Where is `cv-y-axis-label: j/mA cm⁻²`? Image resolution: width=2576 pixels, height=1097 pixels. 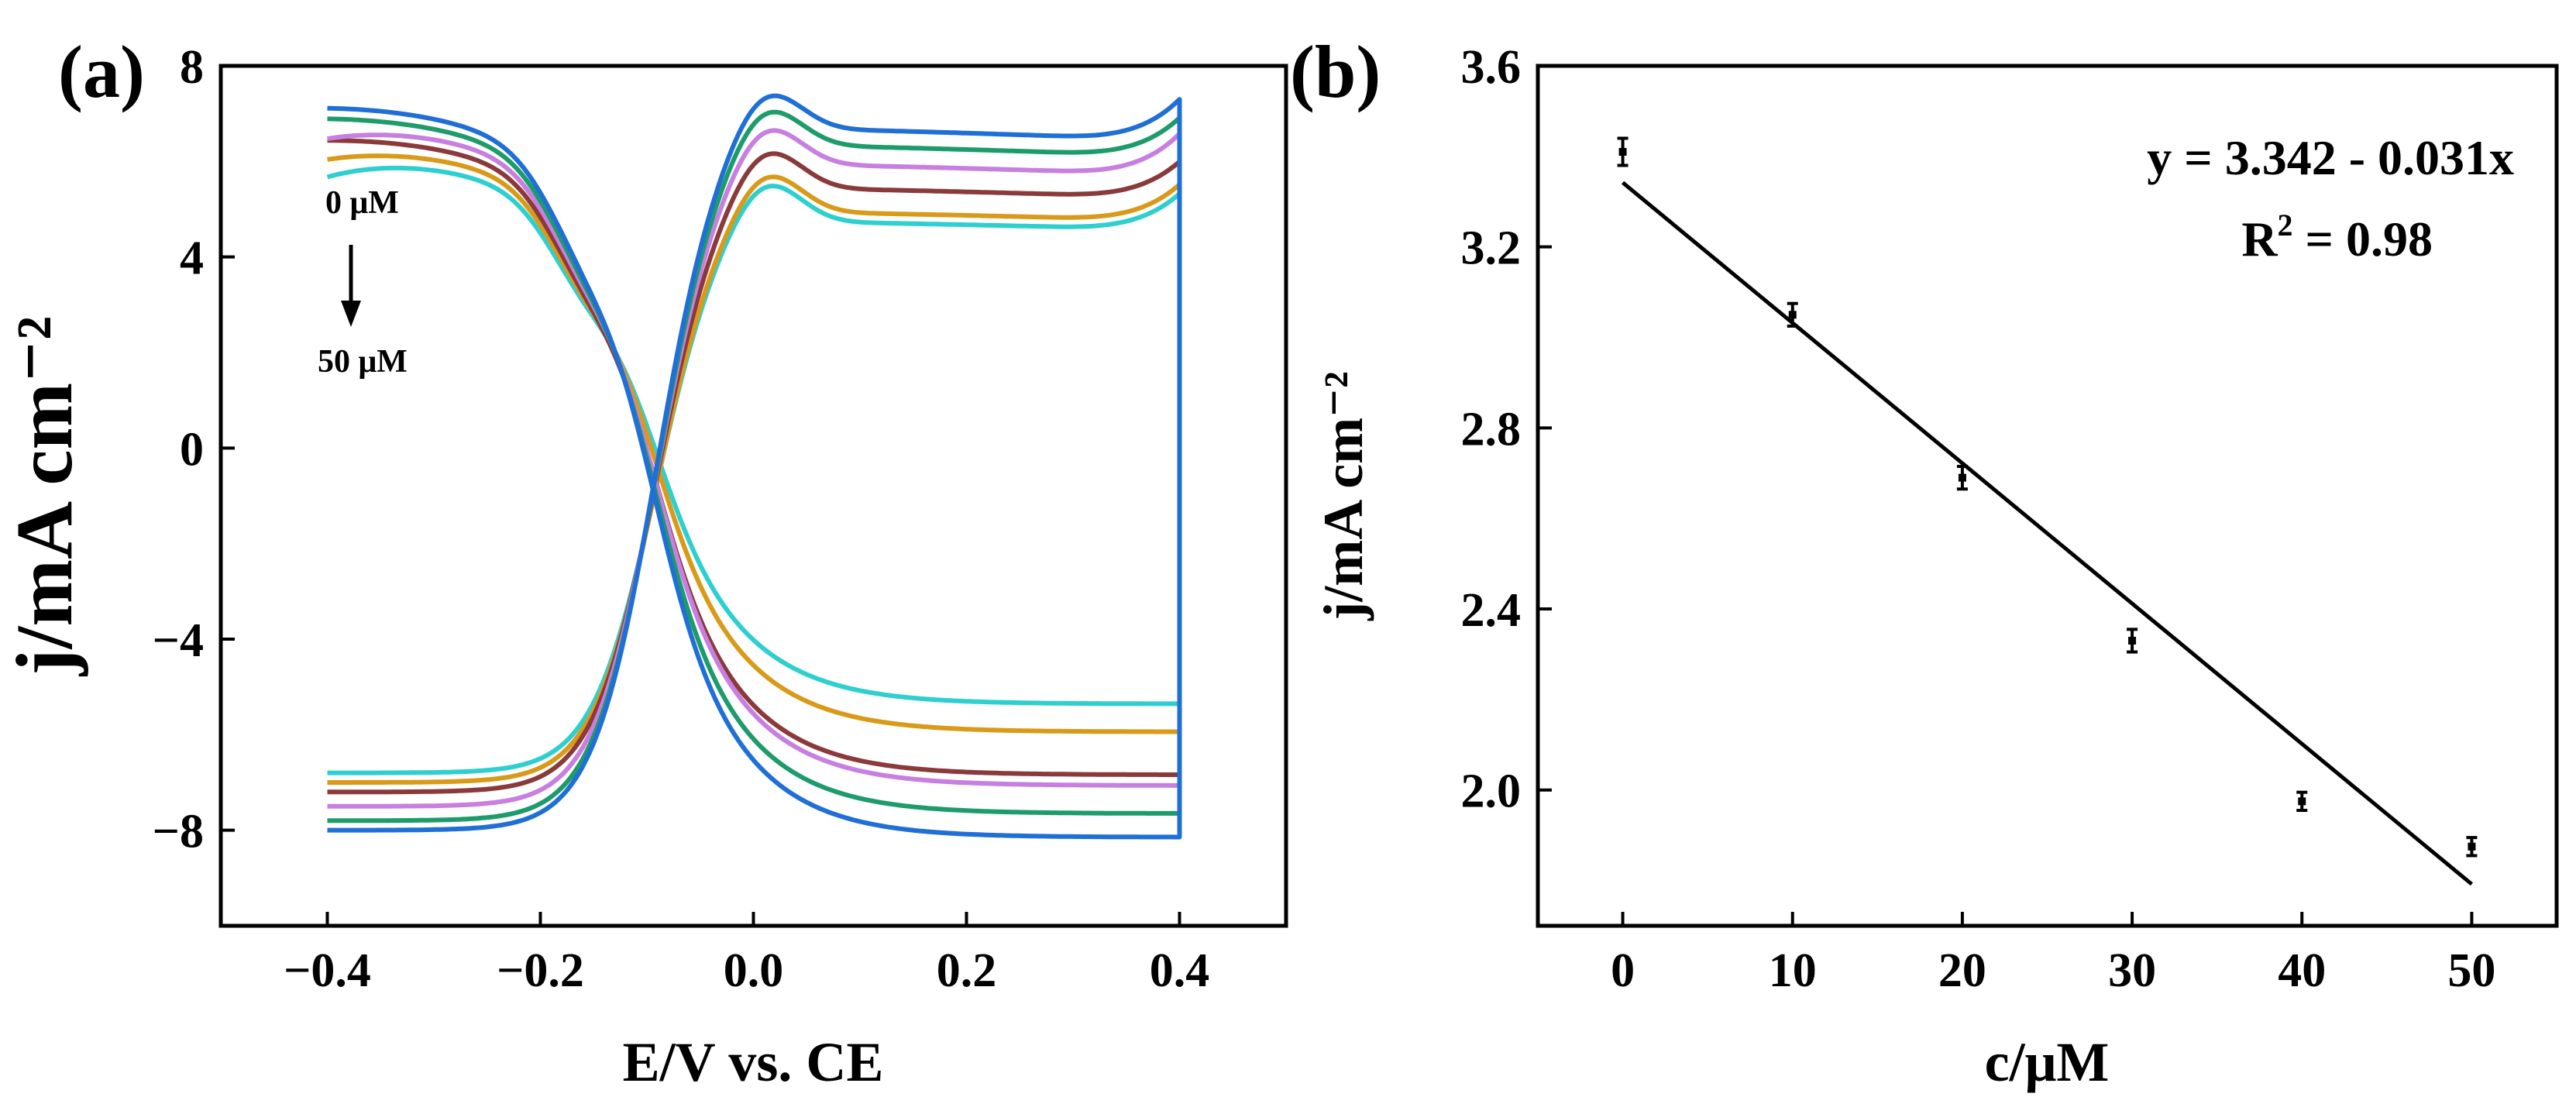 cv-y-axis-label: j/mA cm⁻² is located at coordinates (44, 496).